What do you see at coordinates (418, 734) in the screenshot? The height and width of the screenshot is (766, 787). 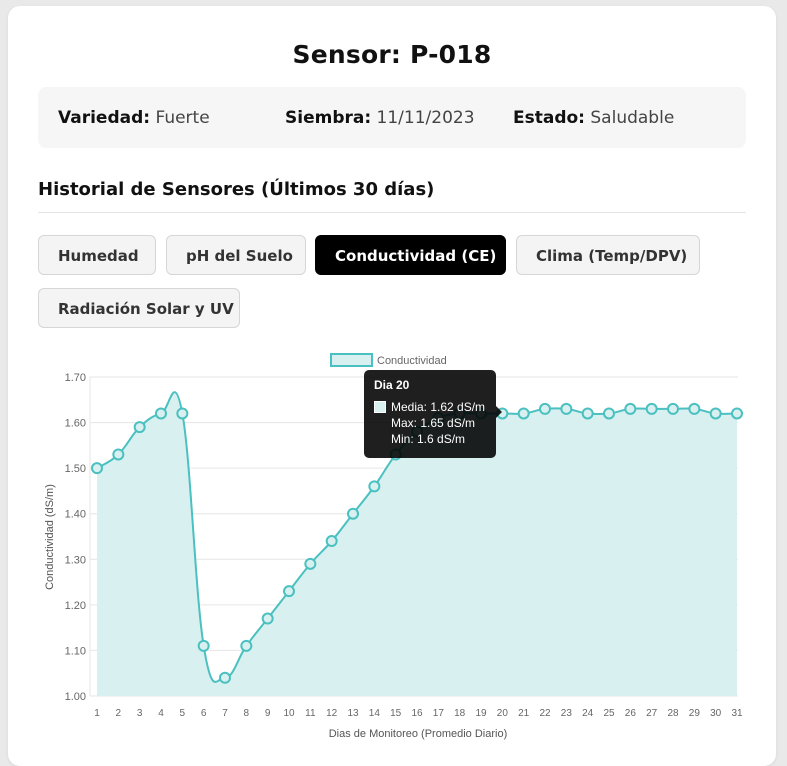 I see `x-axis-title: Dias de Monitoreo (Promedio Diario)` at bounding box center [418, 734].